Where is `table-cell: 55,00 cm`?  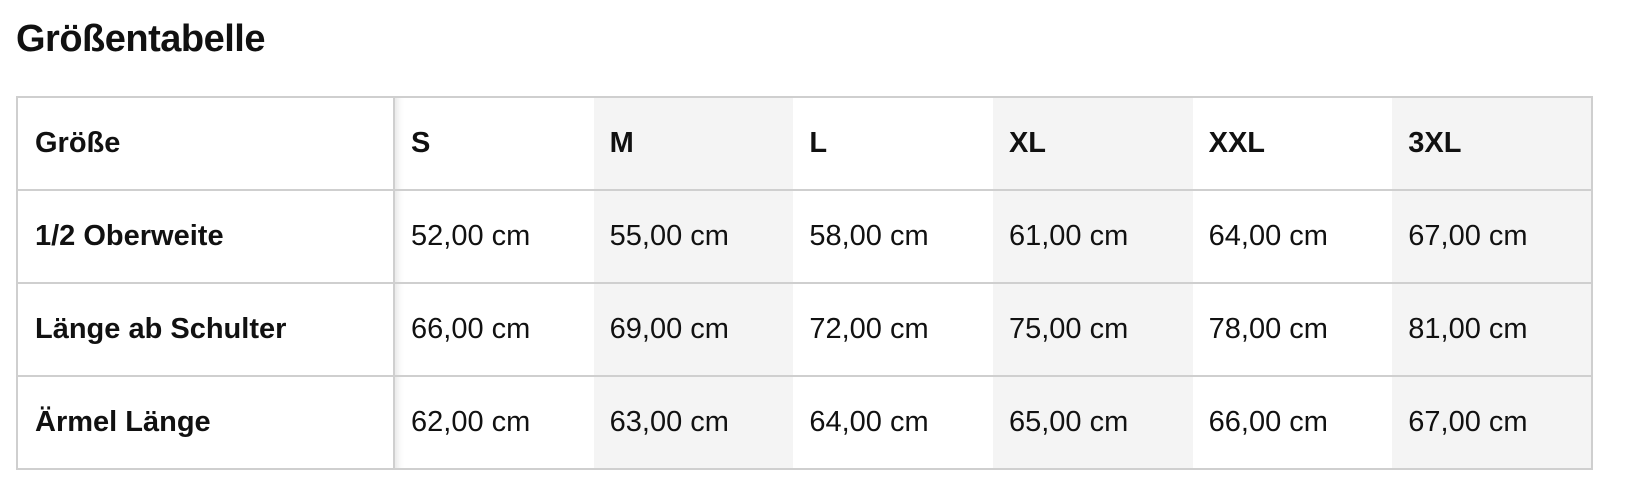 table-cell: 55,00 cm is located at coordinates (693, 236).